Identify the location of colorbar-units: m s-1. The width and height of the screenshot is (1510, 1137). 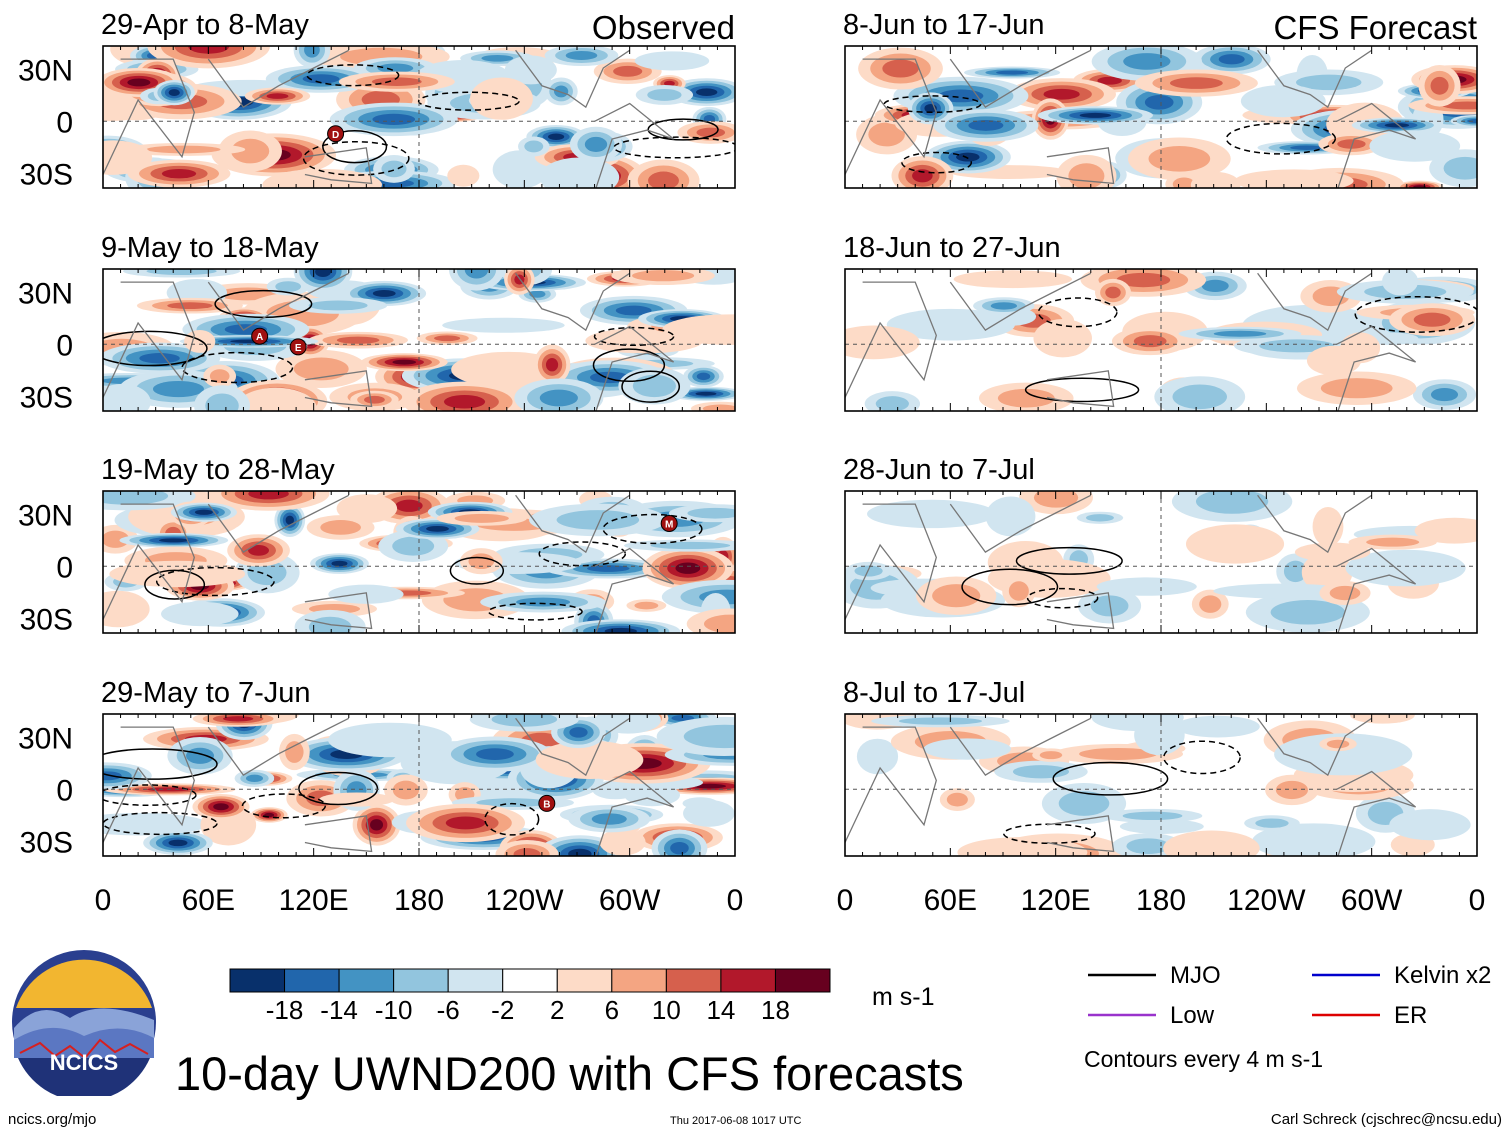
(903, 997).